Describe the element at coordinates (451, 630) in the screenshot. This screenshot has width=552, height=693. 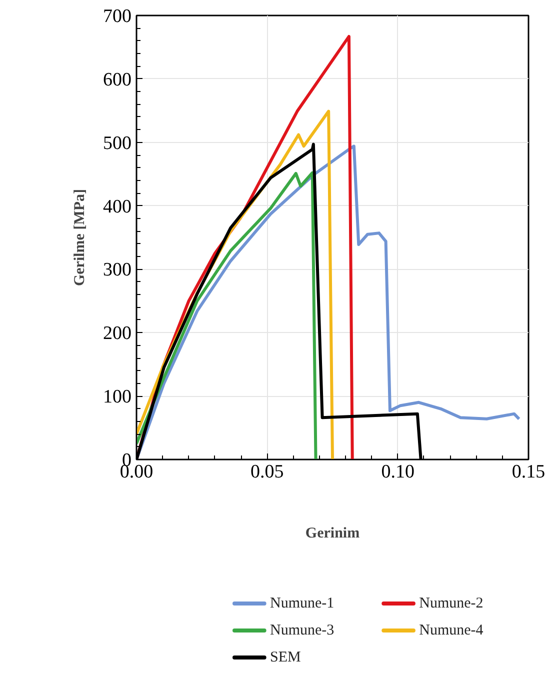
I see `legend-label: Numune-4` at that location.